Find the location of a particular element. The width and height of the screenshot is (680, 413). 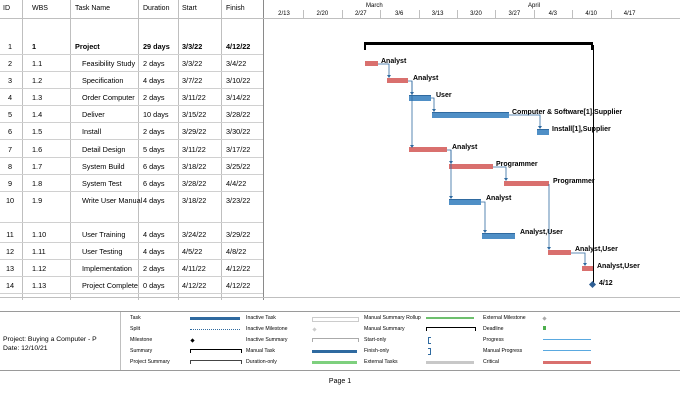

legend-label: Project Summary is located at coordinates (150, 362).